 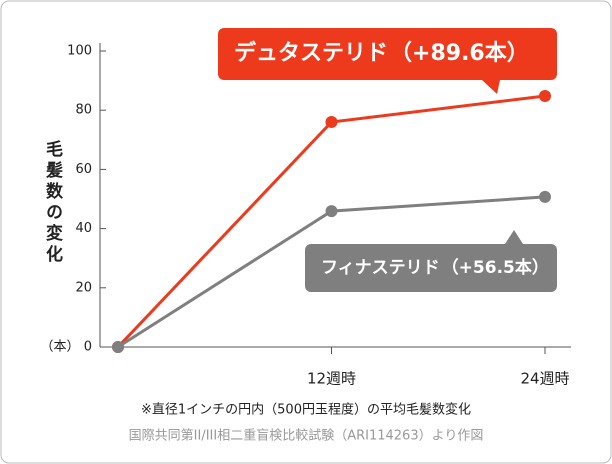 What do you see at coordinates (544, 379) in the screenshot?
I see `x-tick-label: 24週時` at bounding box center [544, 379].